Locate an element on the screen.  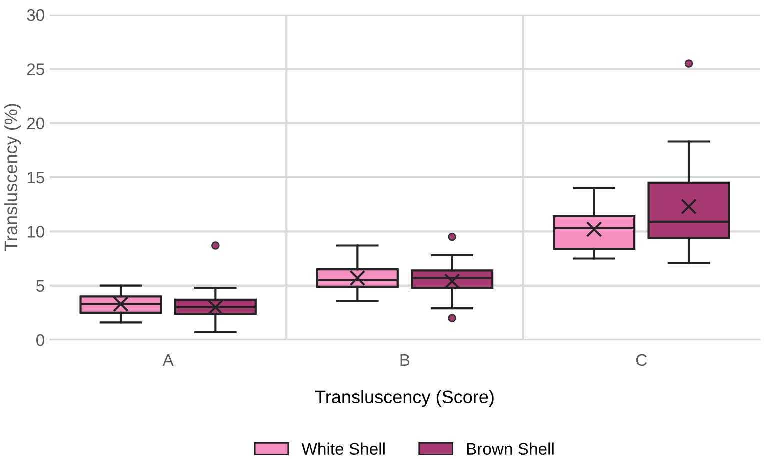
legend-label: White Shell is located at coordinates (343, 448).